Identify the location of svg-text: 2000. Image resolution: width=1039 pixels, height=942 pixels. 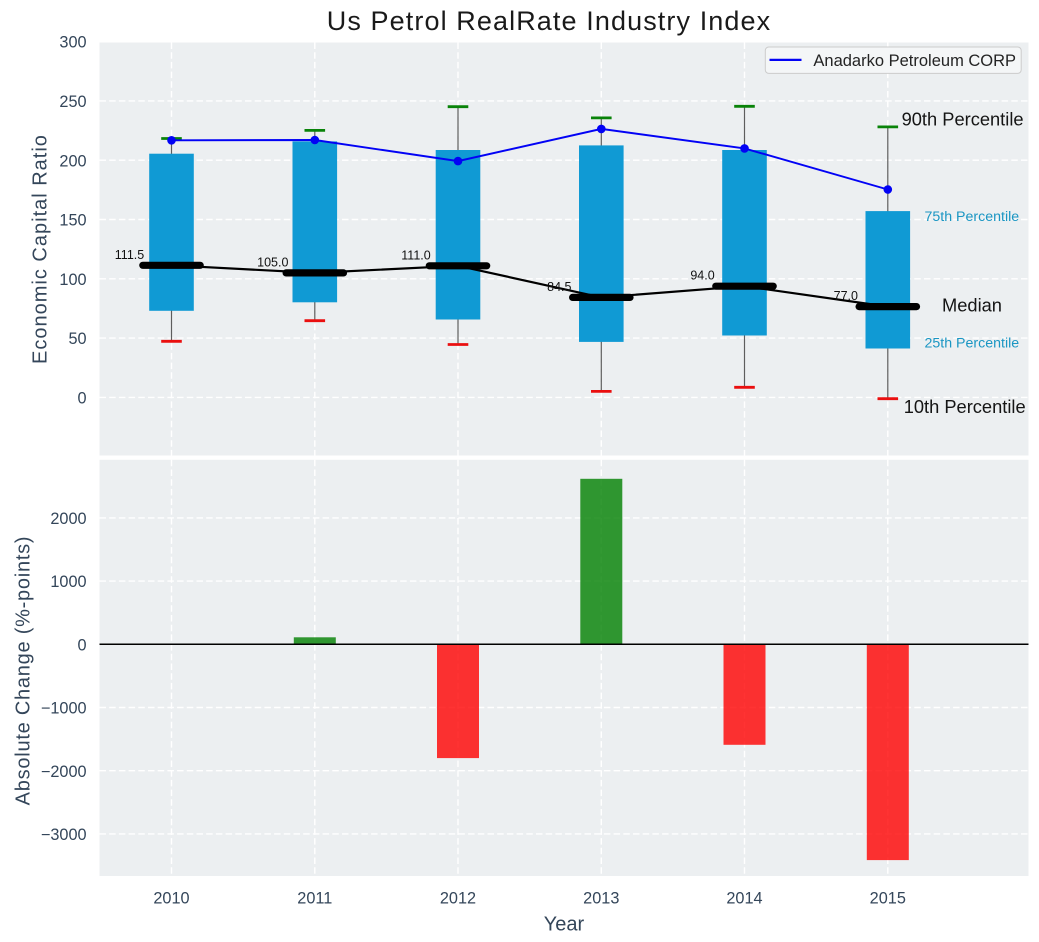
(68, 519).